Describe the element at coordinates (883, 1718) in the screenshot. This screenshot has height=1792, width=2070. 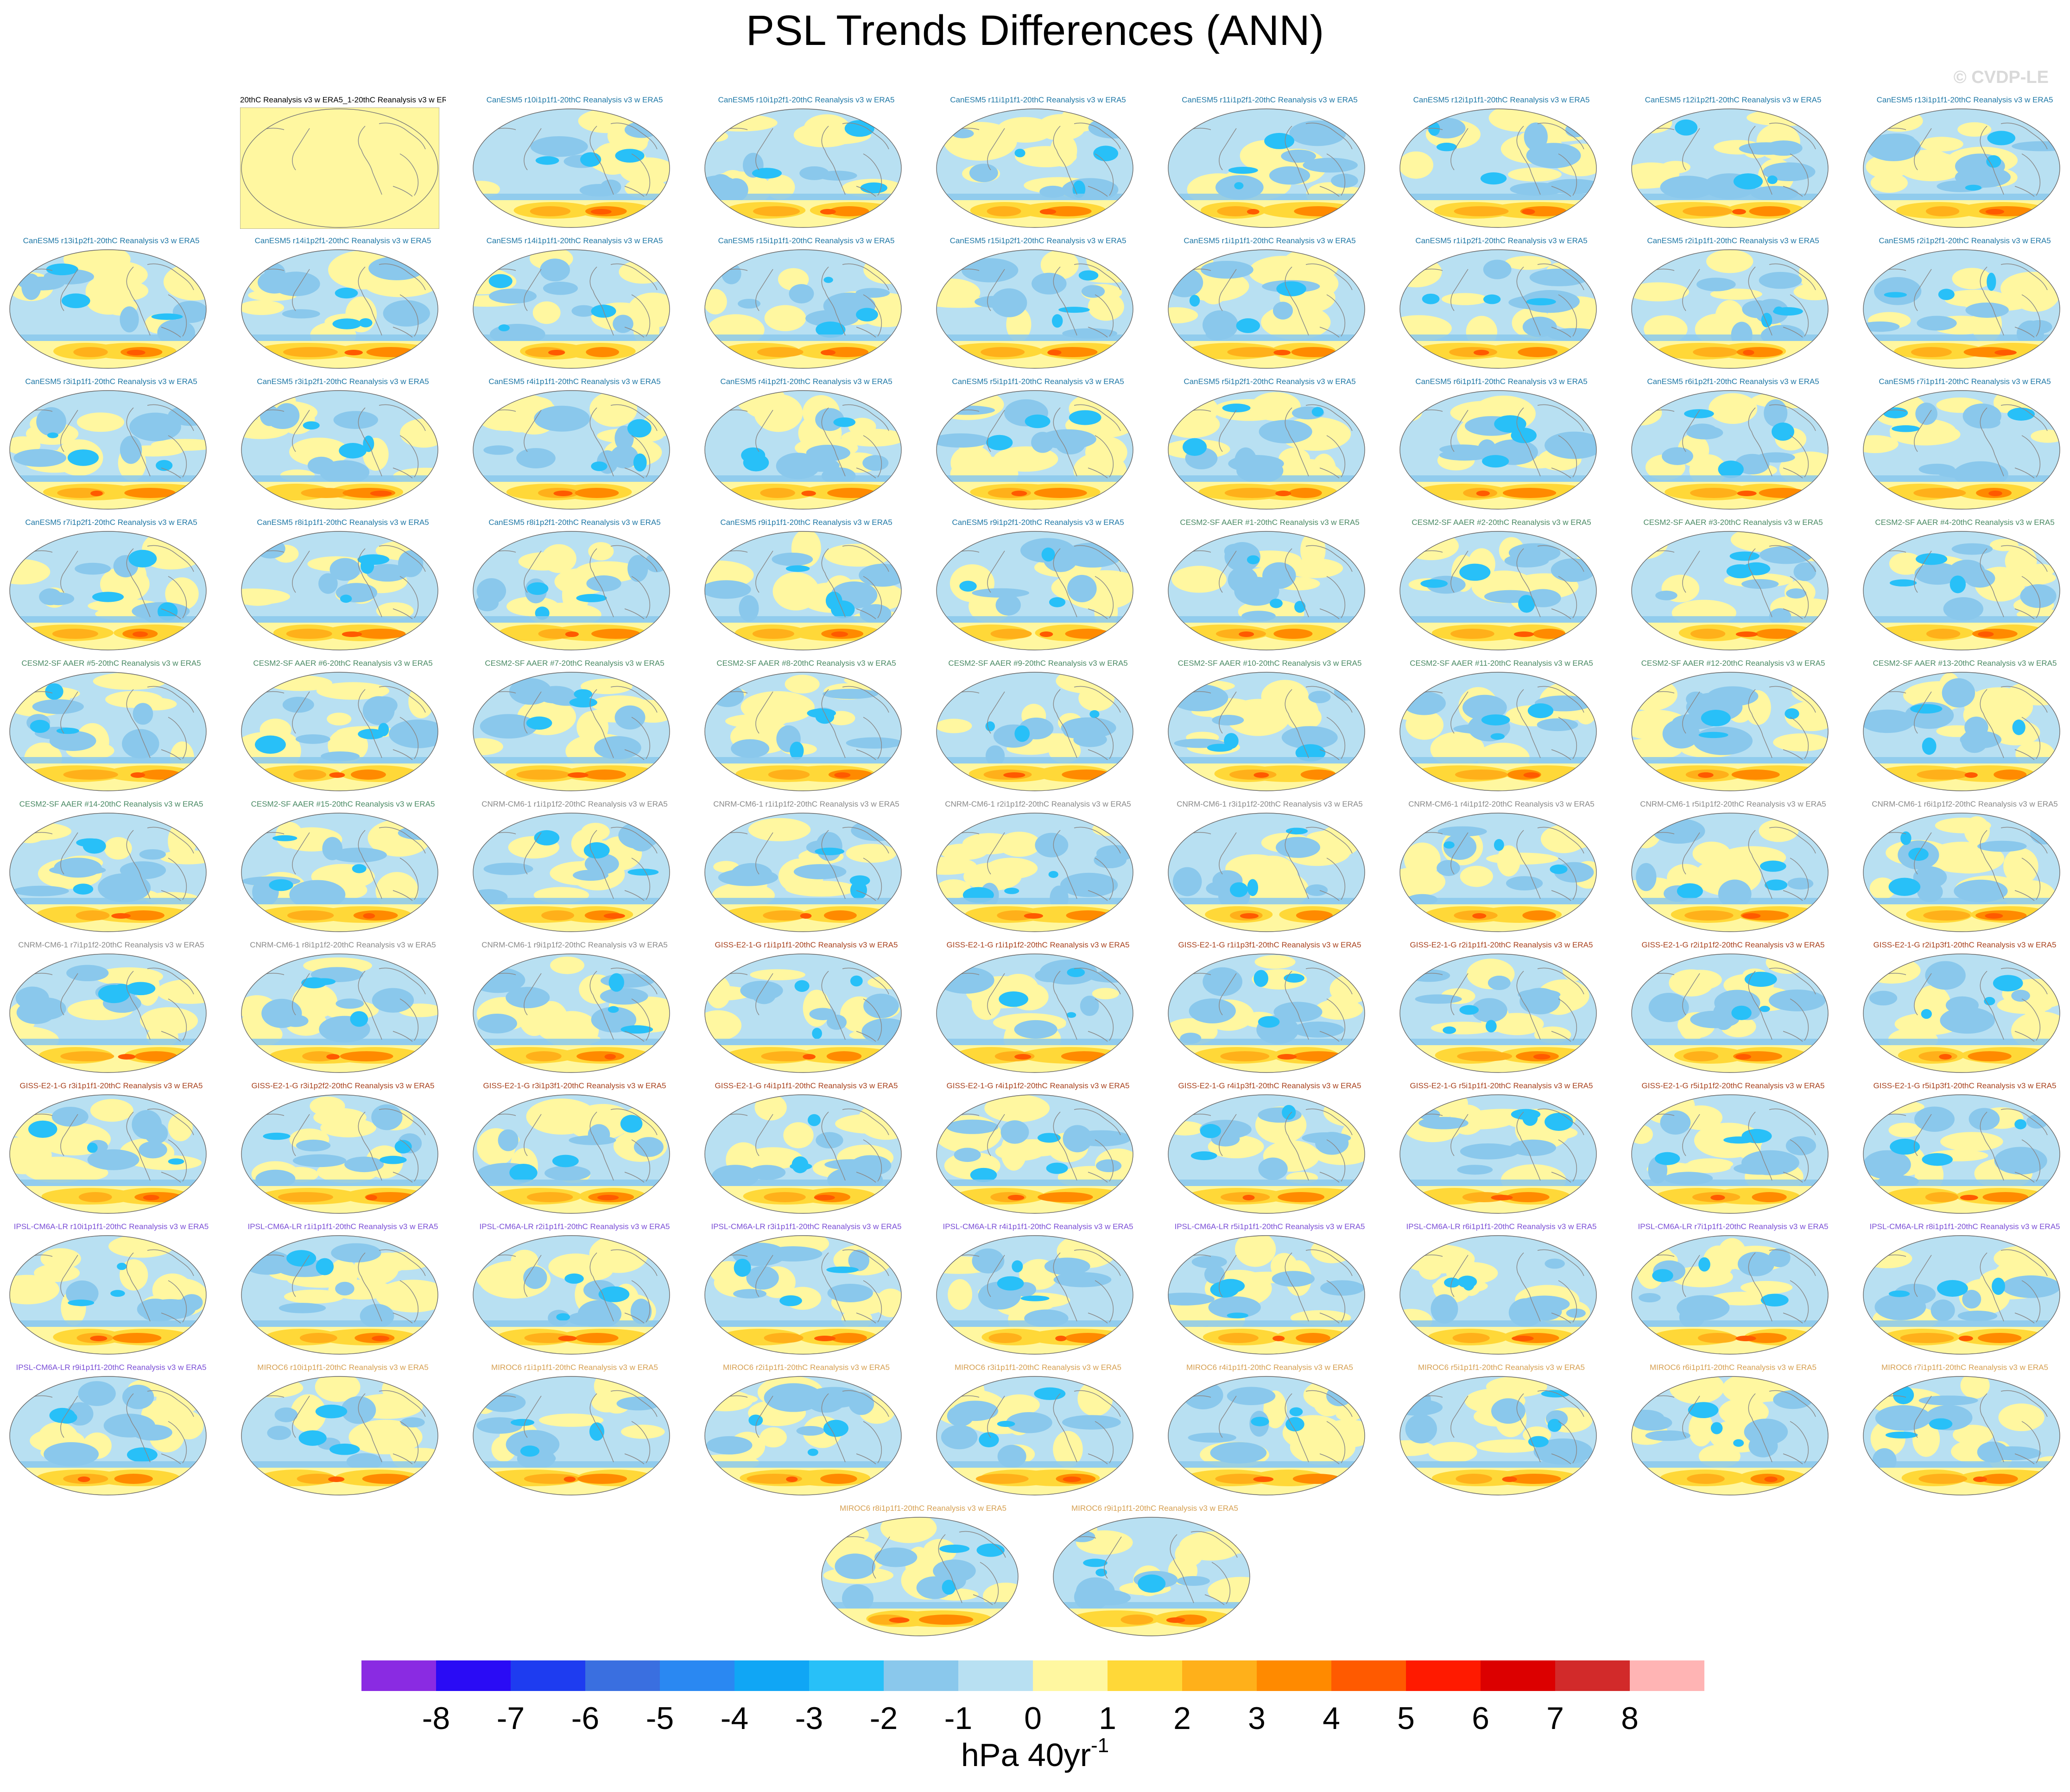
I see `colorbar-tick-label: -2` at that location.